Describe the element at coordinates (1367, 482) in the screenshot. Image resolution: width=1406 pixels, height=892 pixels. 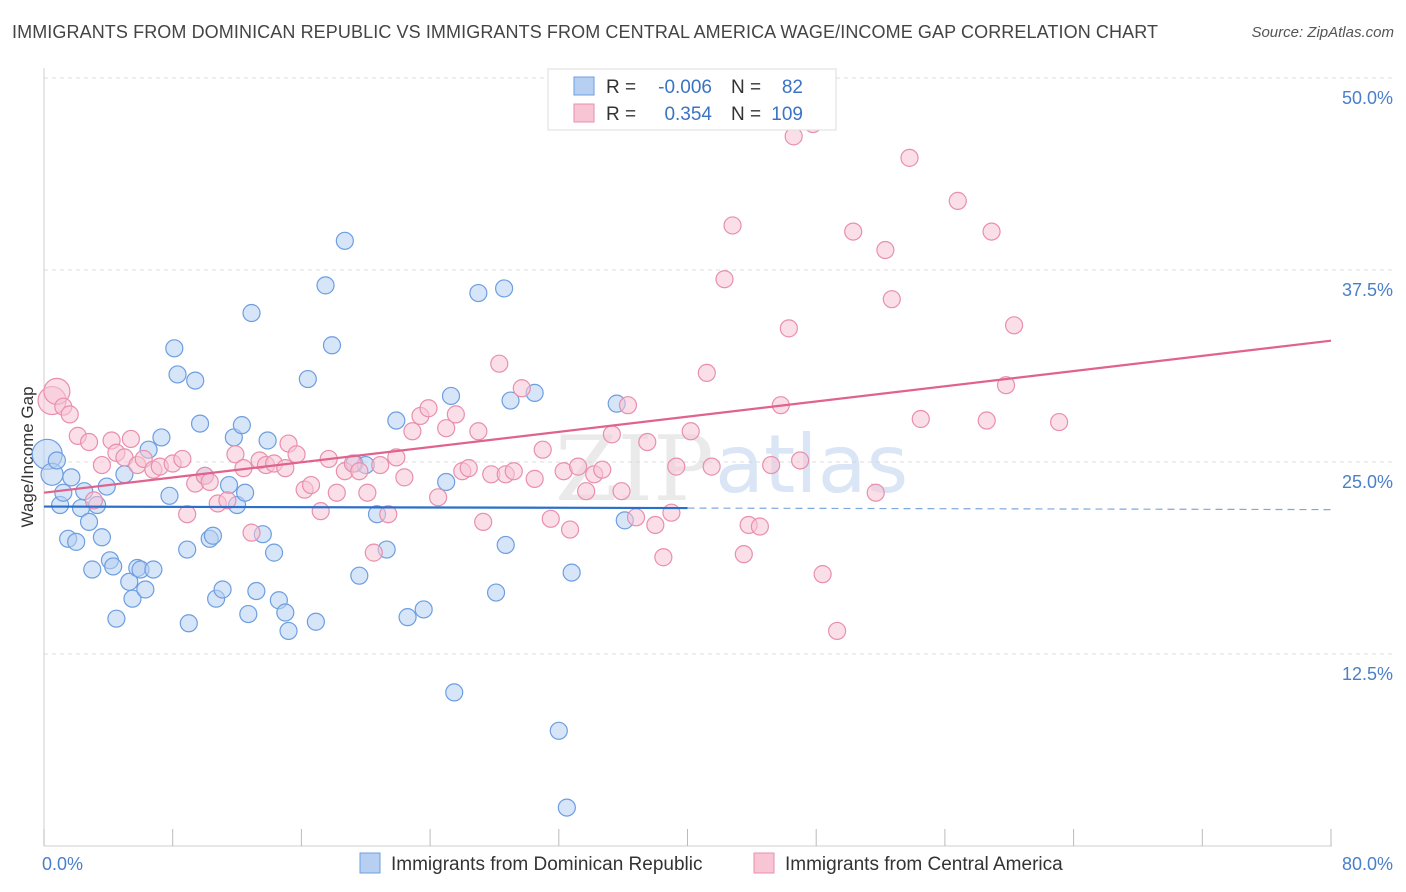
I see `y-tick-label: 25.0%` at that location.